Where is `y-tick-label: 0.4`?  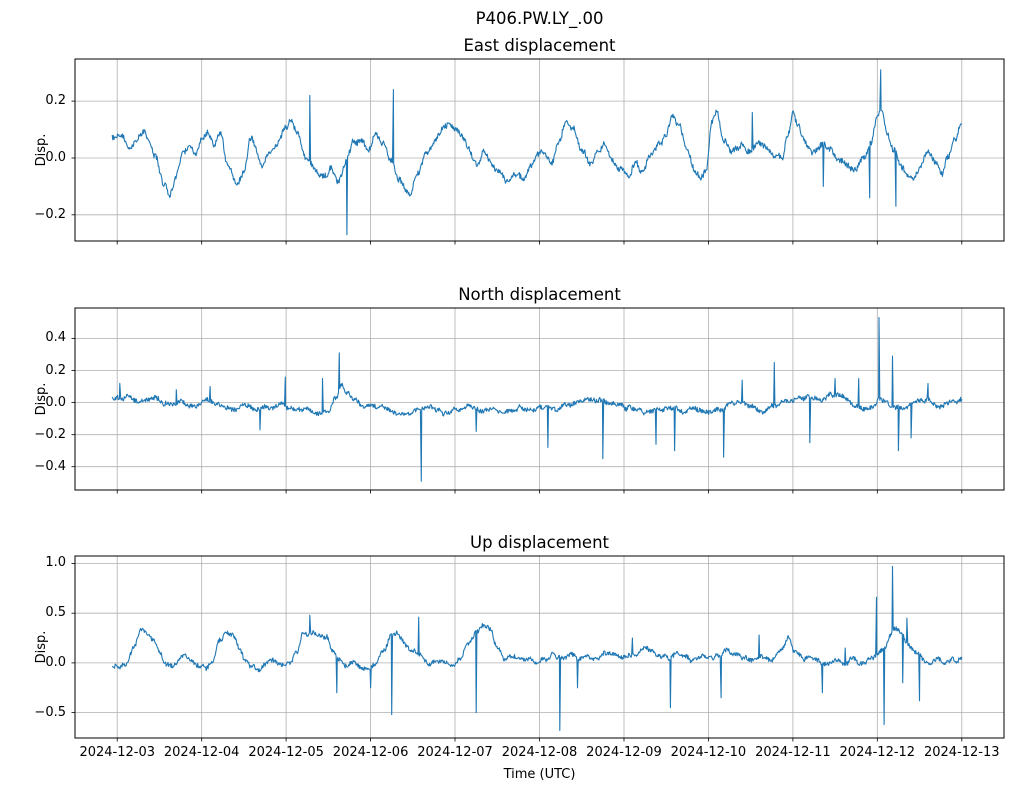
y-tick-label: 0.4 is located at coordinates (55, 338).